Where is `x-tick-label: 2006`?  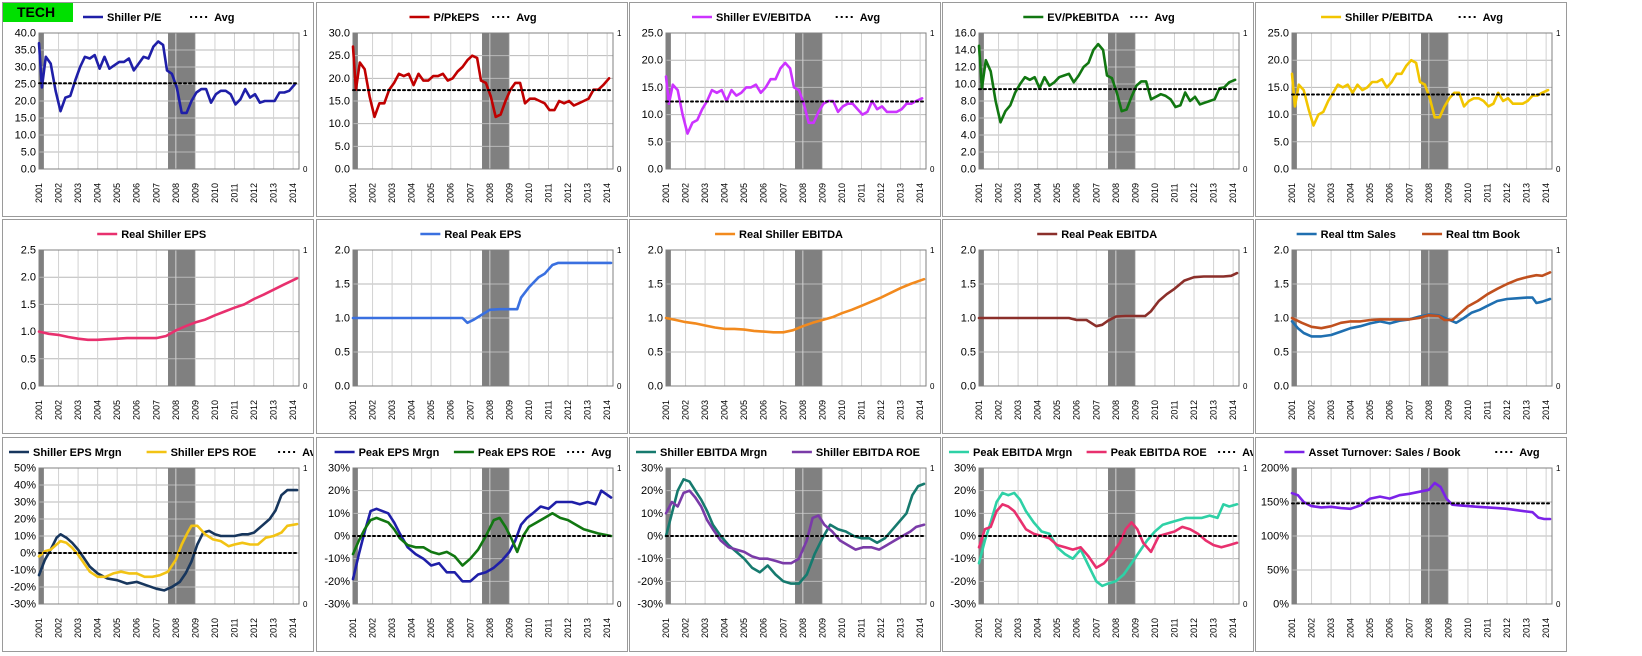 x-tick-label: 2006 is located at coordinates (1390, 410).